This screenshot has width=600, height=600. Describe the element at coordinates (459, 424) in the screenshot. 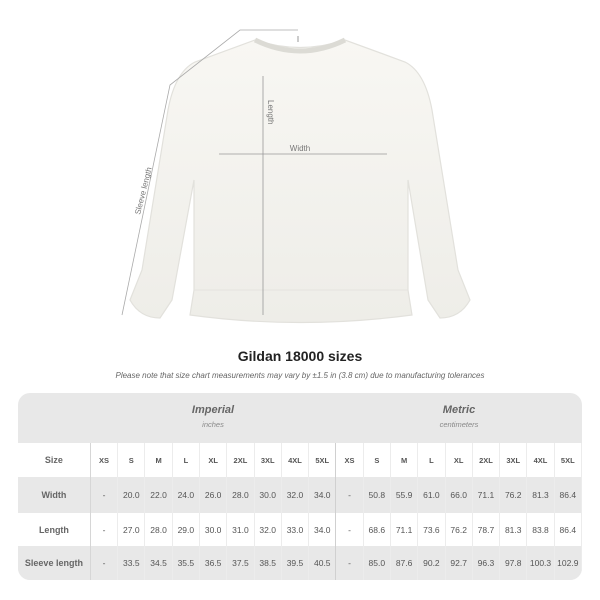

I see `metric-unit: centimeters` at that location.